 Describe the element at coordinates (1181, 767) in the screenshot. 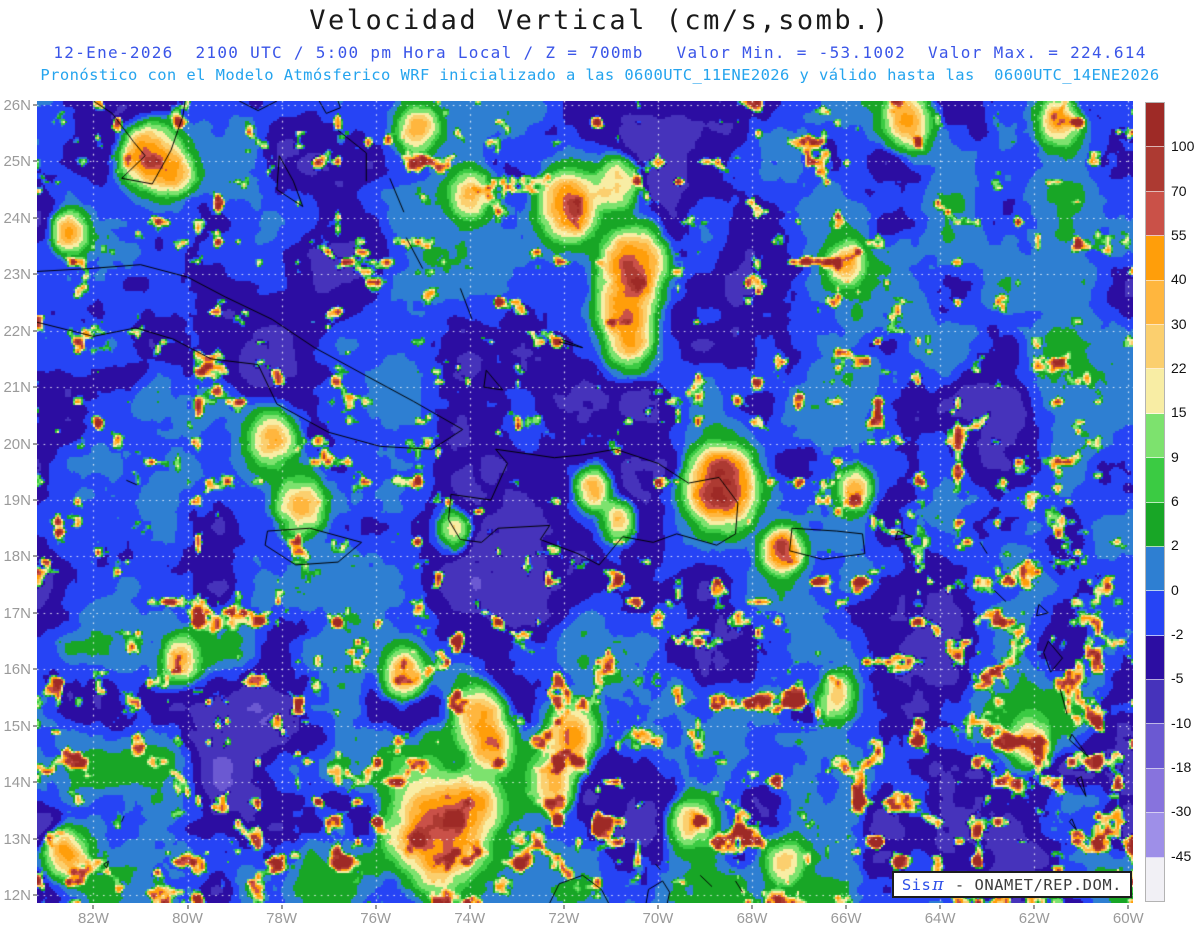

I see `colorbar-tick-label: -18` at that location.